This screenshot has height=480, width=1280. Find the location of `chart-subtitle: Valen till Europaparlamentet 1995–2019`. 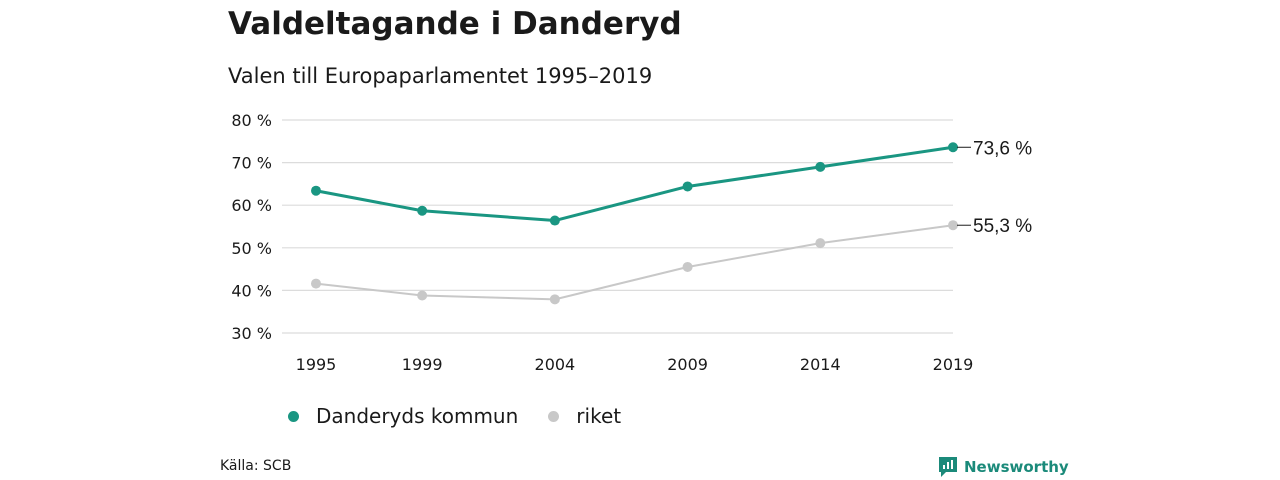

chart-subtitle: Valen till Europaparlamentet 1995–2019 is located at coordinates (440, 76).